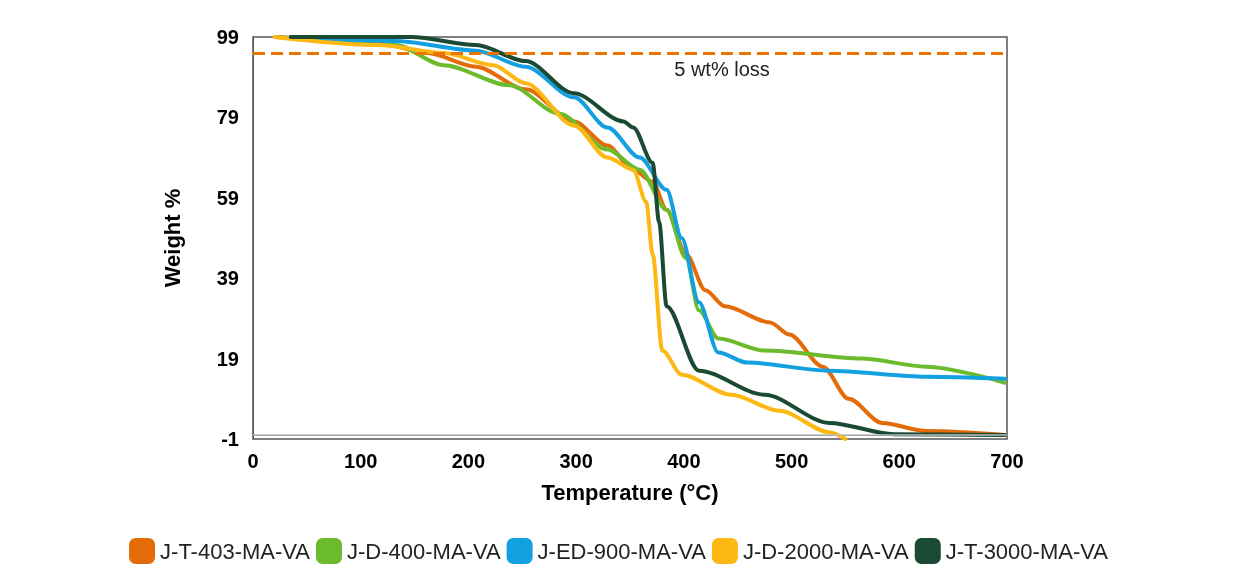 This screenshot has height=581, width=1237. Describe the element at coordinates (235, 551) in the screenshot. I see `legend-label: J-T-403-MA-VA` at that location.